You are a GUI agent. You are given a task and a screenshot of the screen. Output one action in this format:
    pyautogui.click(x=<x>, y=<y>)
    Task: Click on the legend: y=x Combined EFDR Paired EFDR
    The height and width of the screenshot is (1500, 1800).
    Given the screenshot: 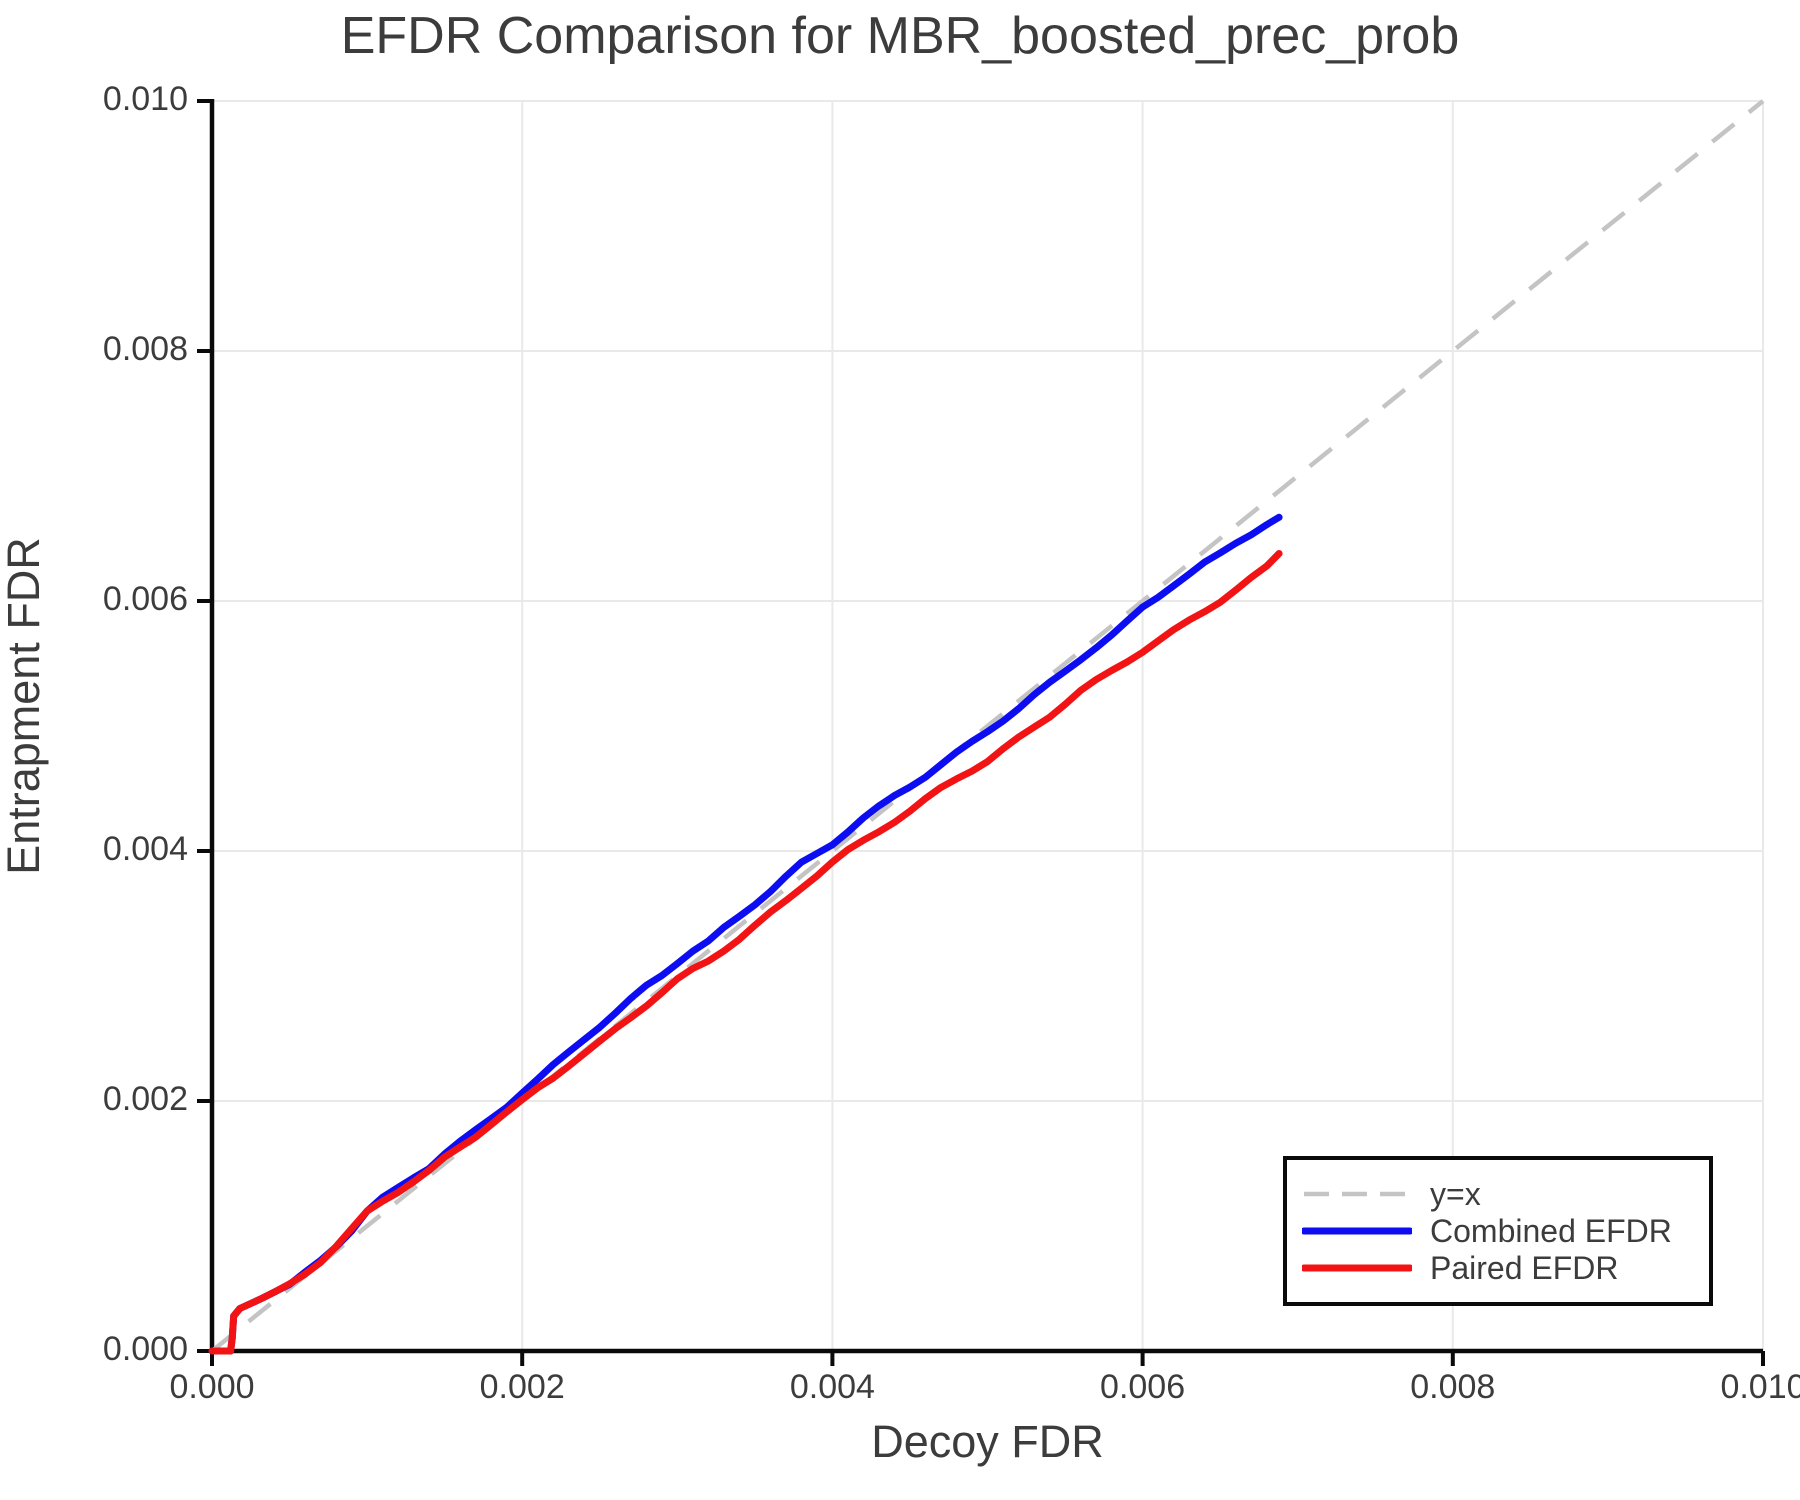 What is the action you would take?
    pyautogui.click(x=1498, y=1231)
    